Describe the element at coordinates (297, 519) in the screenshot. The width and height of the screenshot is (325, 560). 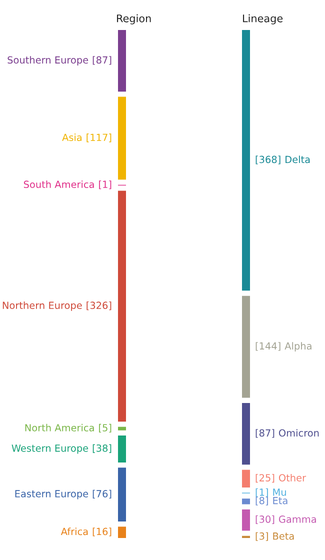
I see `category-label: Gamma` at that location.